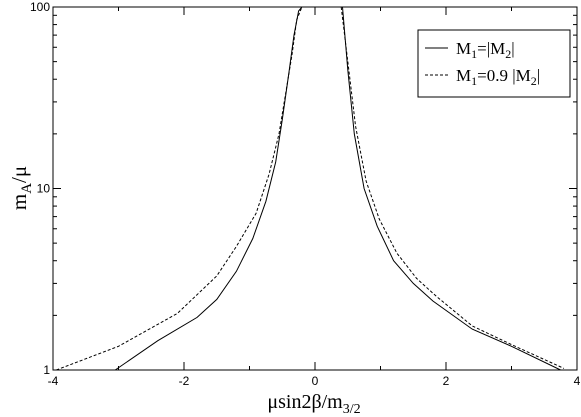 The width and height of the screenshot is (581, 417). Describe the element at coordinates (446, 381) in the screenshot. I see `x-tick-label: 2` at that location.